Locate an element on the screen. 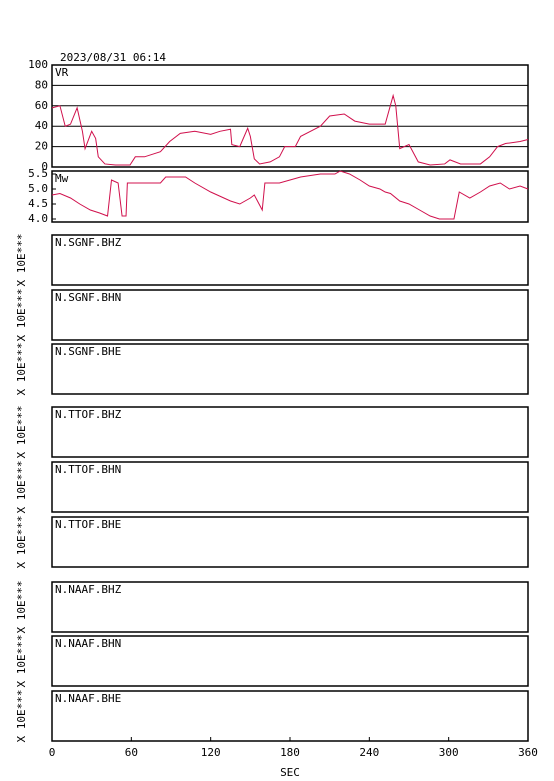 The height and width of the screenshot is (781, 554). x-tick-label: 120 is located at coordinates (211, 752).